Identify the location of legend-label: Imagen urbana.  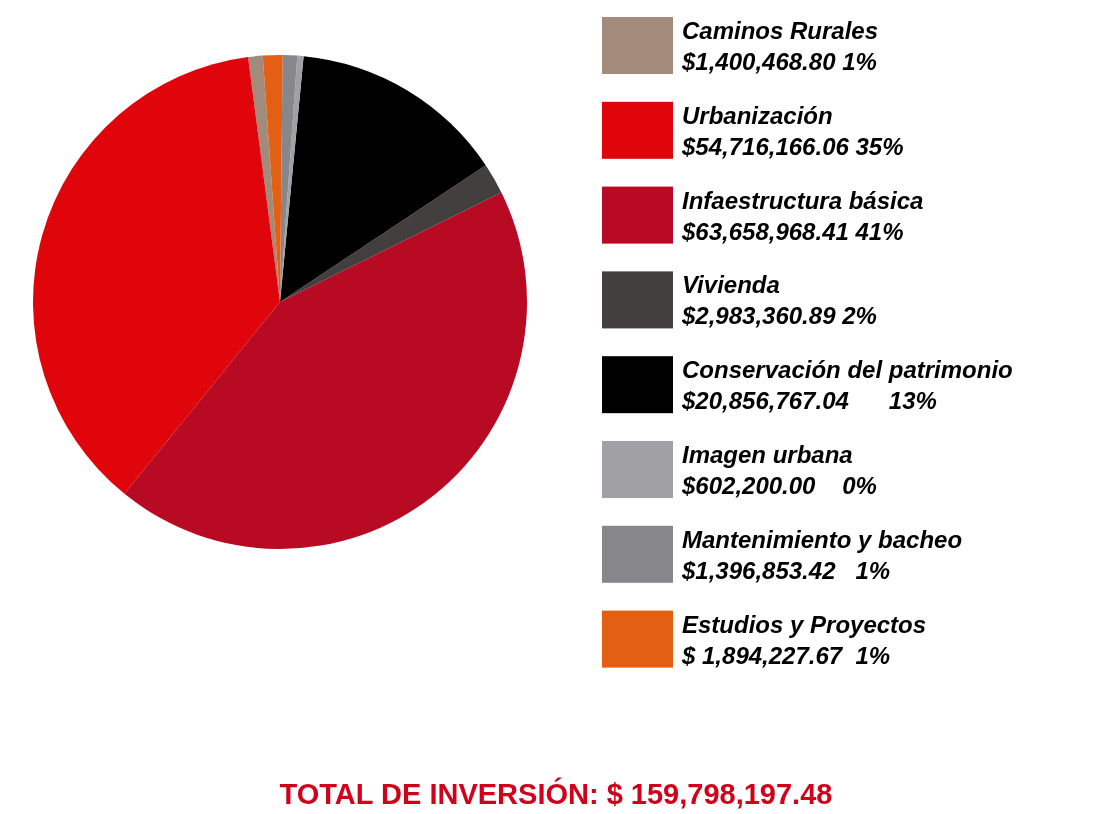
(767, 454).